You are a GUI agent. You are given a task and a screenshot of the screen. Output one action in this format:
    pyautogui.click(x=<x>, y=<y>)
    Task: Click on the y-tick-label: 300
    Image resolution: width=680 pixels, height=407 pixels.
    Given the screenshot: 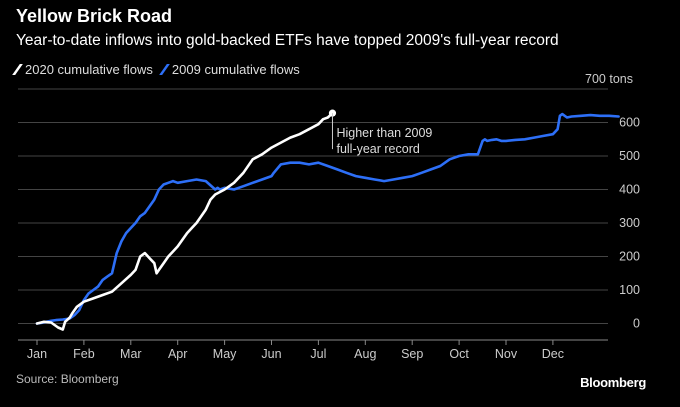 What is the action you would take?
    pyautogui.click(x=629, y=223)
    